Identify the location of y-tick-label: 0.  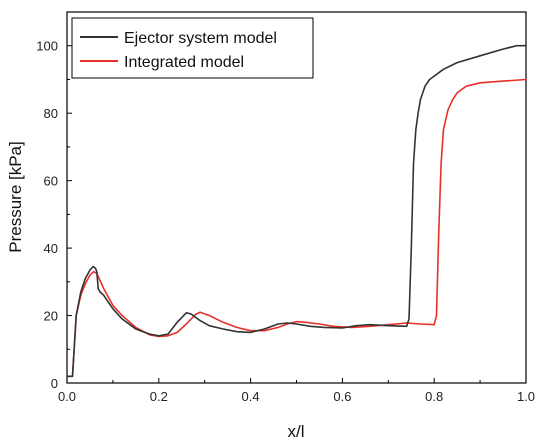
(54, 383).